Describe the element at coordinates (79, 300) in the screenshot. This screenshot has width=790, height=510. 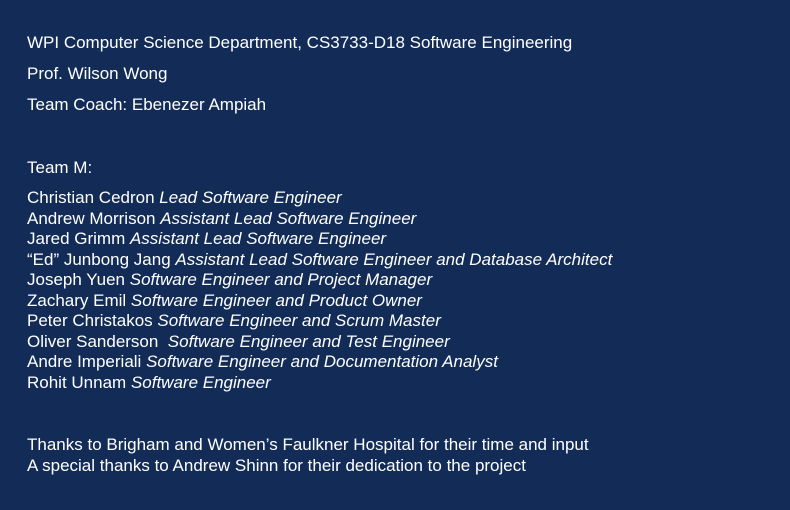
I see `member-name: Zachary Emil` at that location.